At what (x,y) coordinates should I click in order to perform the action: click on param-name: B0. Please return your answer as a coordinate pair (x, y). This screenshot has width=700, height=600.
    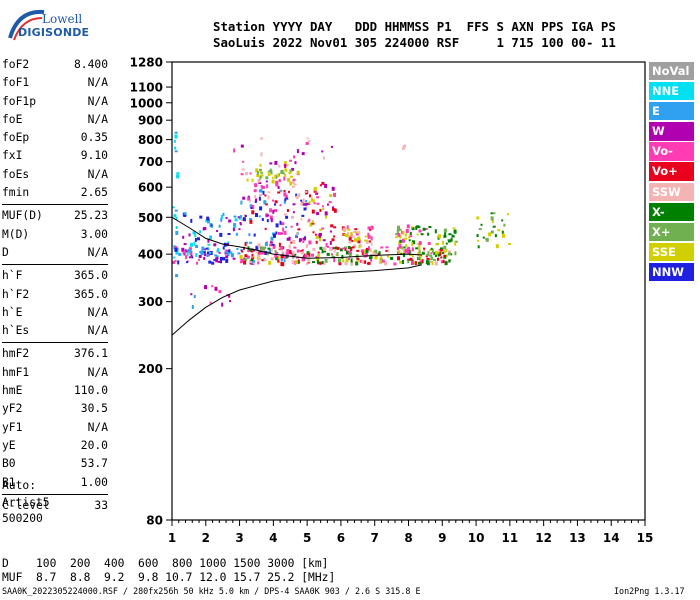
    Looking at the image, I should click on (9, 464).